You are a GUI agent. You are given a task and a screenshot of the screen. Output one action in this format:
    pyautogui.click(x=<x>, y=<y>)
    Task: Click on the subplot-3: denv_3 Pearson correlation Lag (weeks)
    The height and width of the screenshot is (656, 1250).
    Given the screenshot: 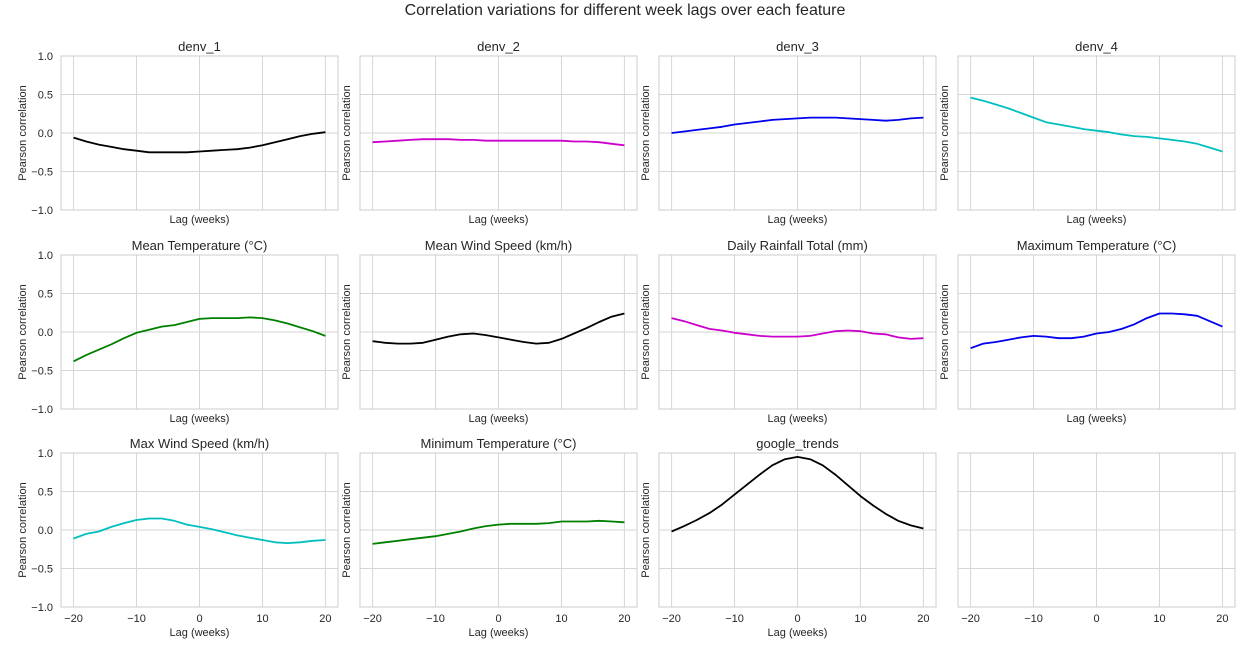 What is the action you would take?
    pyautogui.click(x=788, y=132)
    